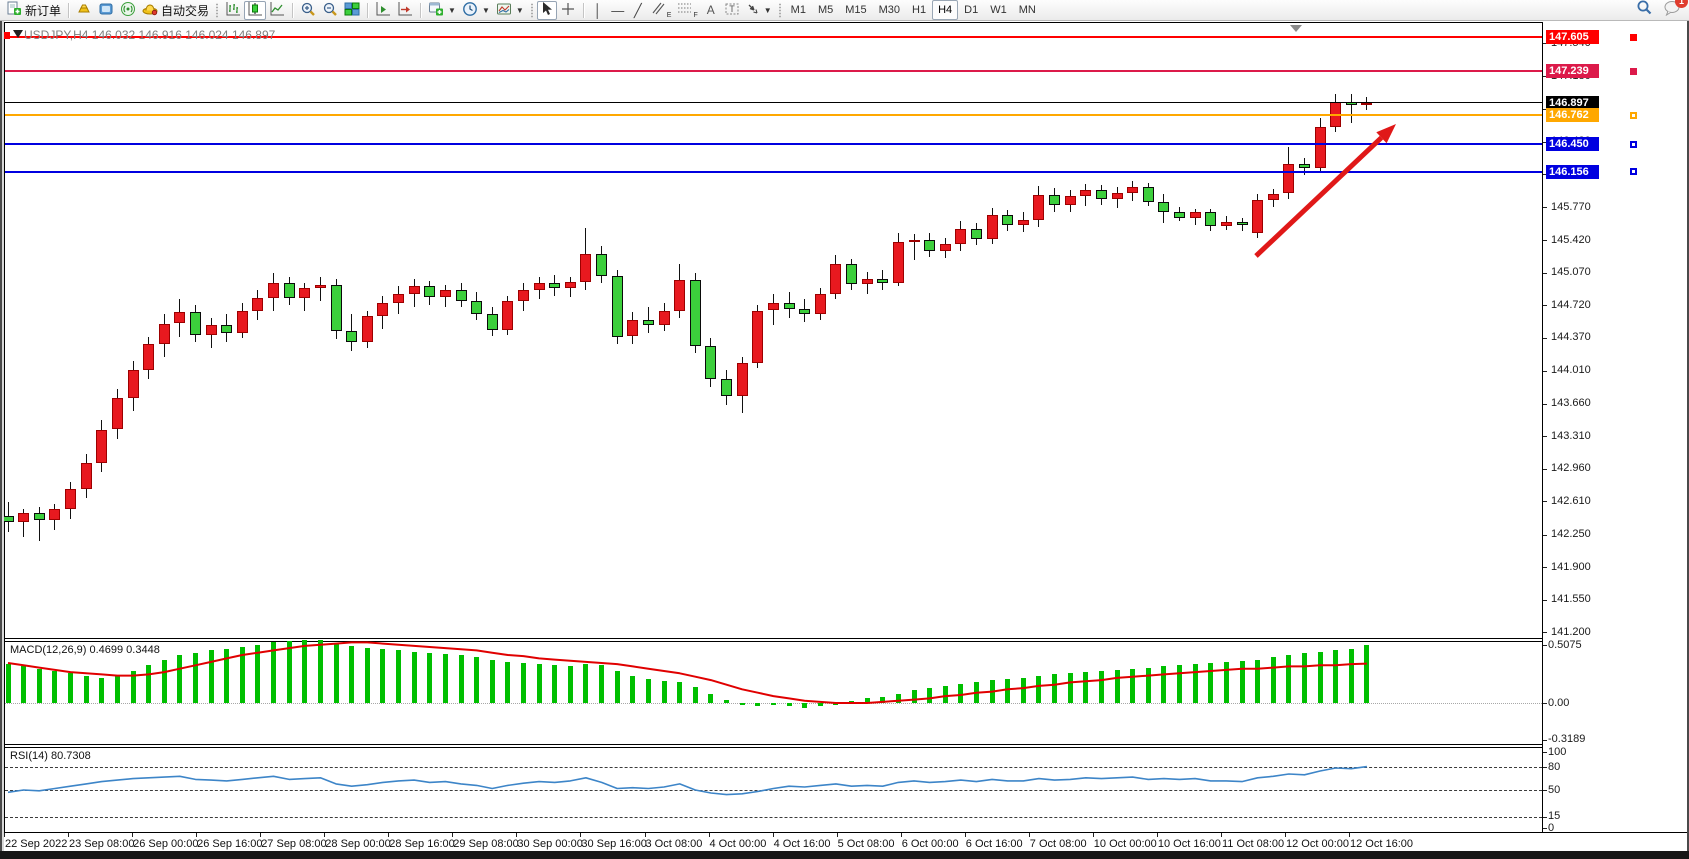 This screenshot has height=859, width=1689. I want to click on tile-windows-button, so click(352, 10).